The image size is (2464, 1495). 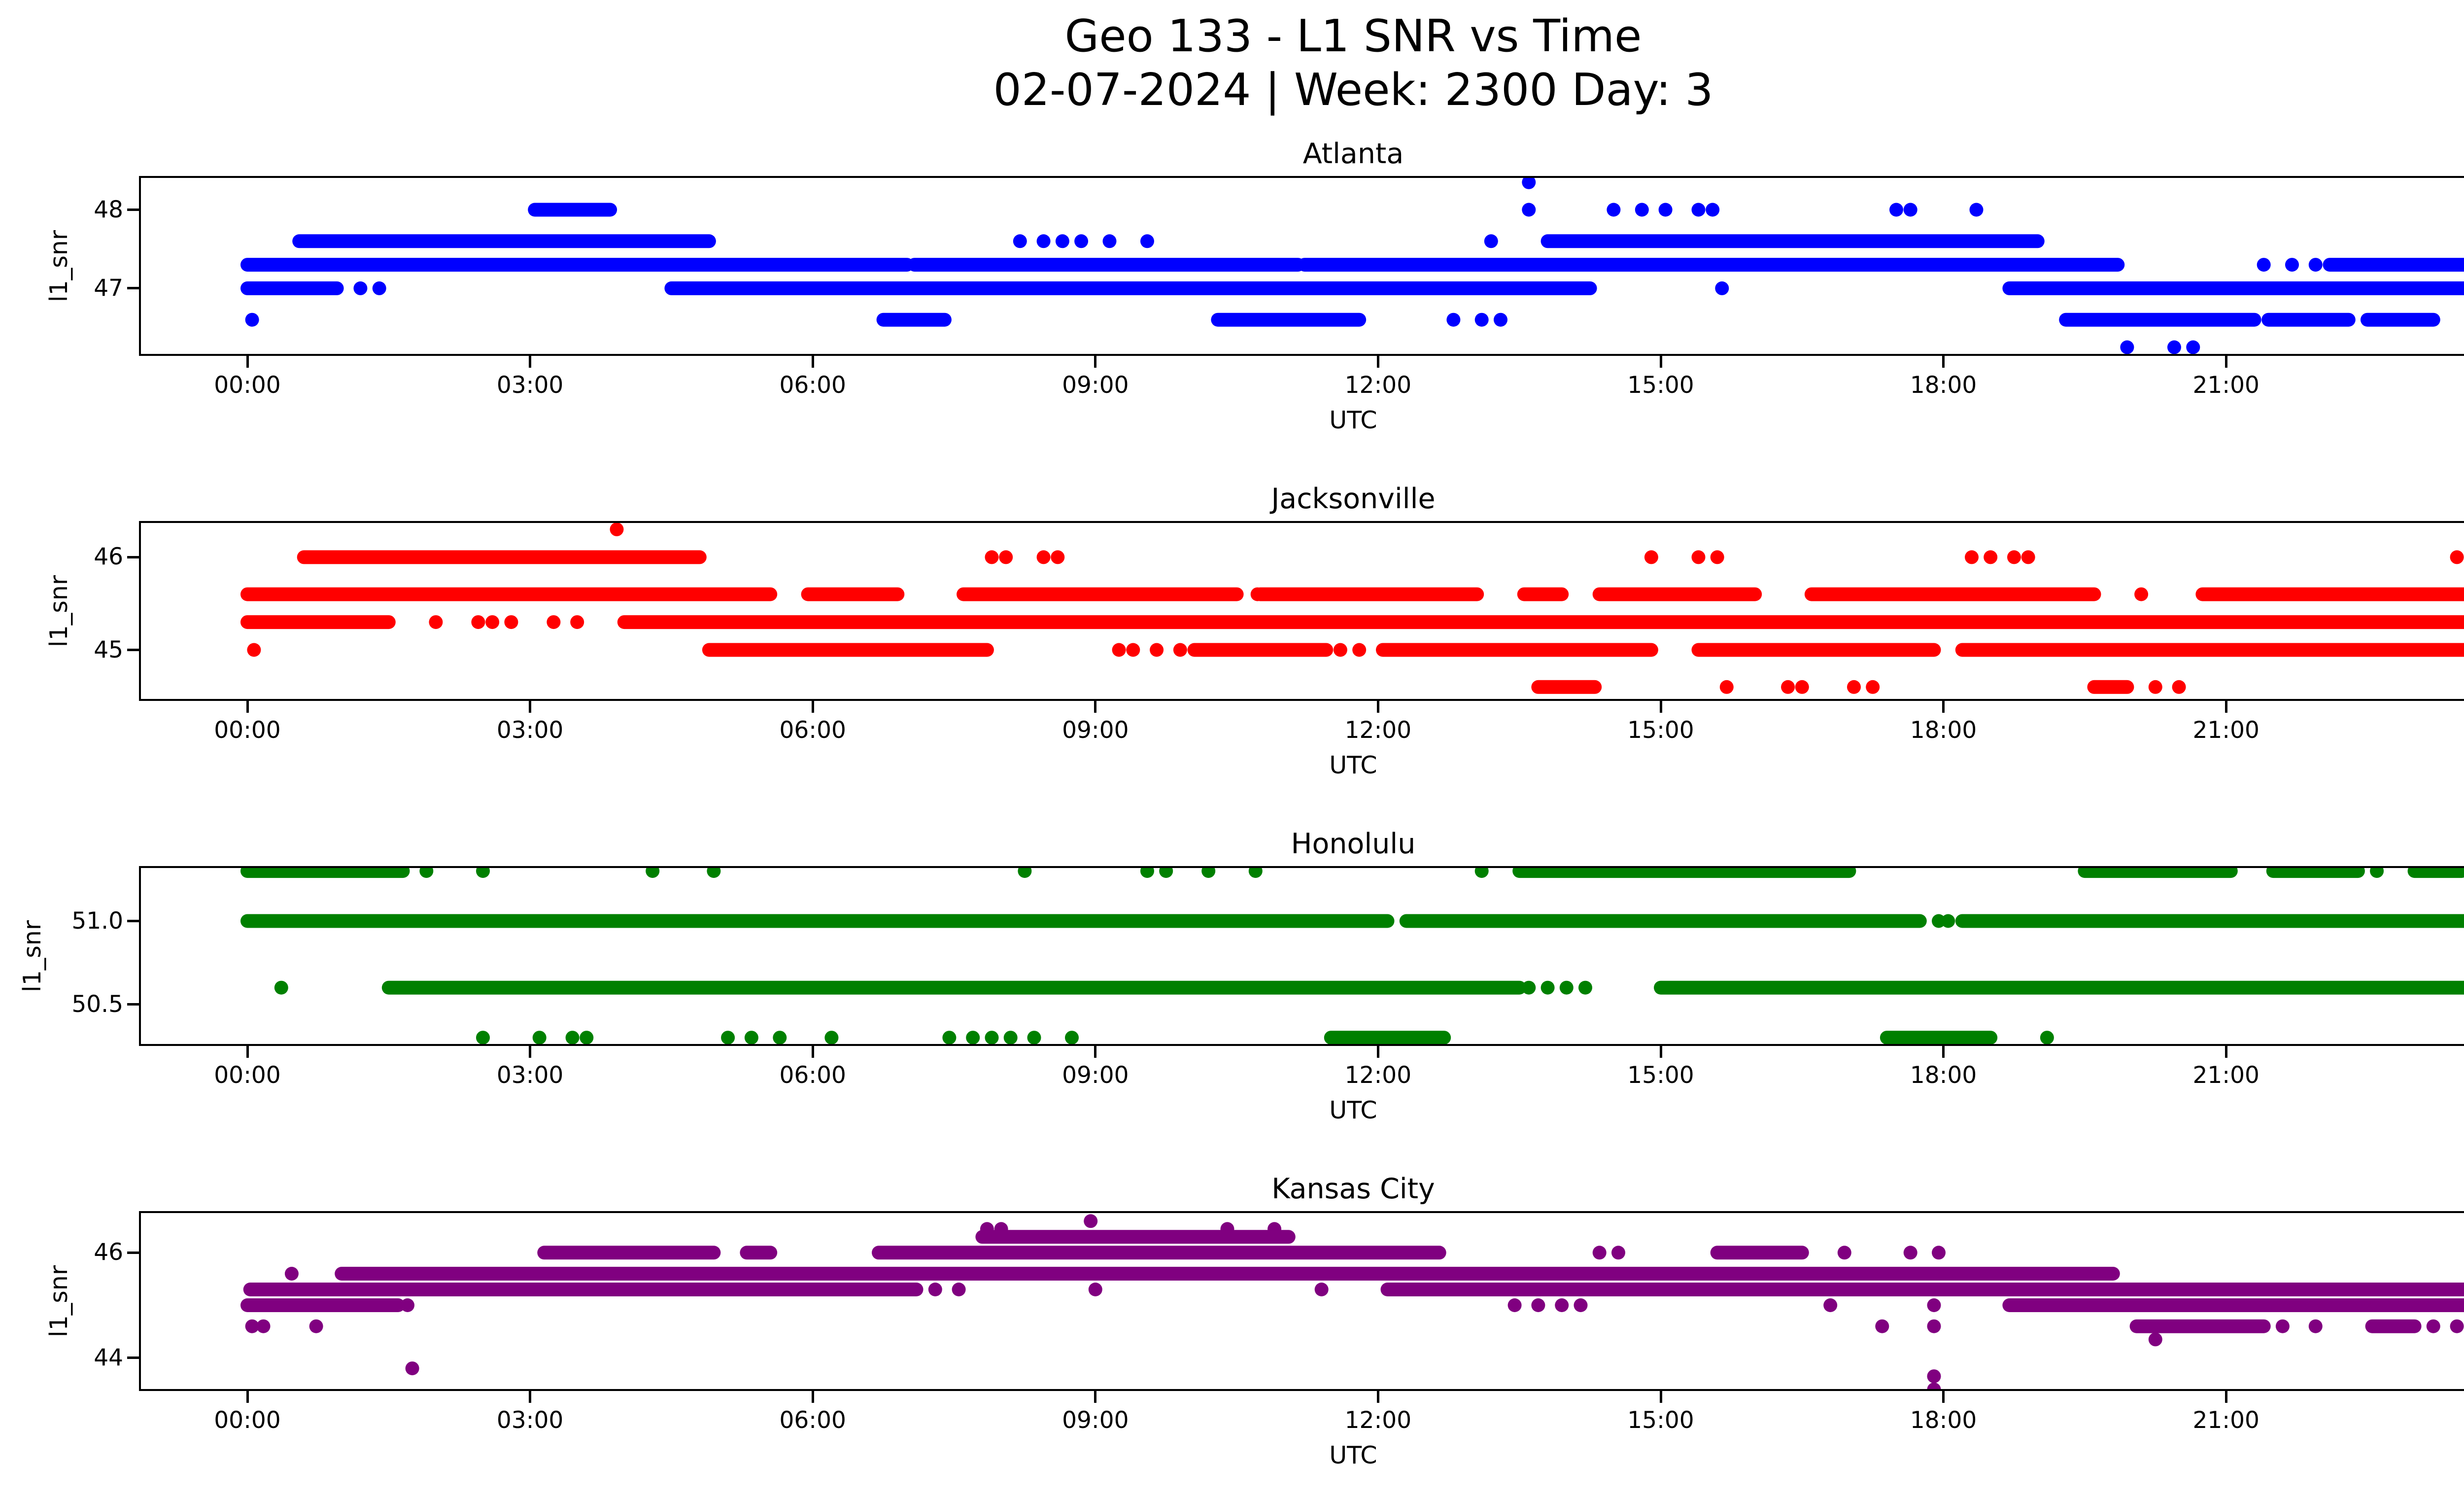 What do you see at coordinates (530, 1420) in the screenshot?
I see `kansas-city-xtick-label: 03:00` at bounding box center [530, 1420].